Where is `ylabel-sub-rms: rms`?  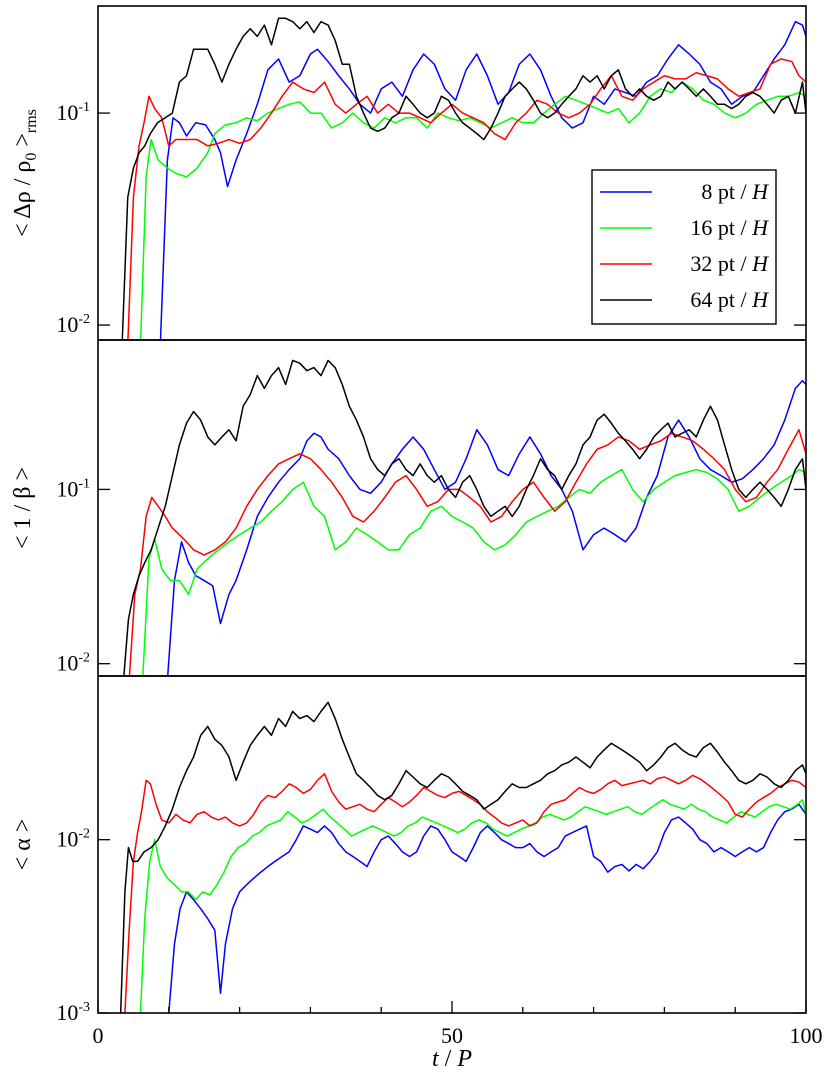 ylabel-sub-rms: rms is located at coordinates (31, 121).